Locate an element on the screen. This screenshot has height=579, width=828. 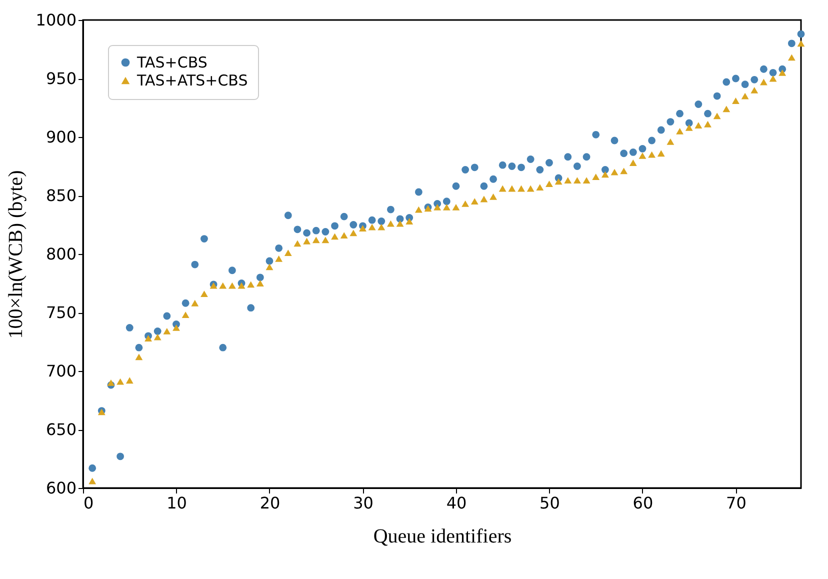
x-tick-label: 20 is located at coordinates (270, 503).